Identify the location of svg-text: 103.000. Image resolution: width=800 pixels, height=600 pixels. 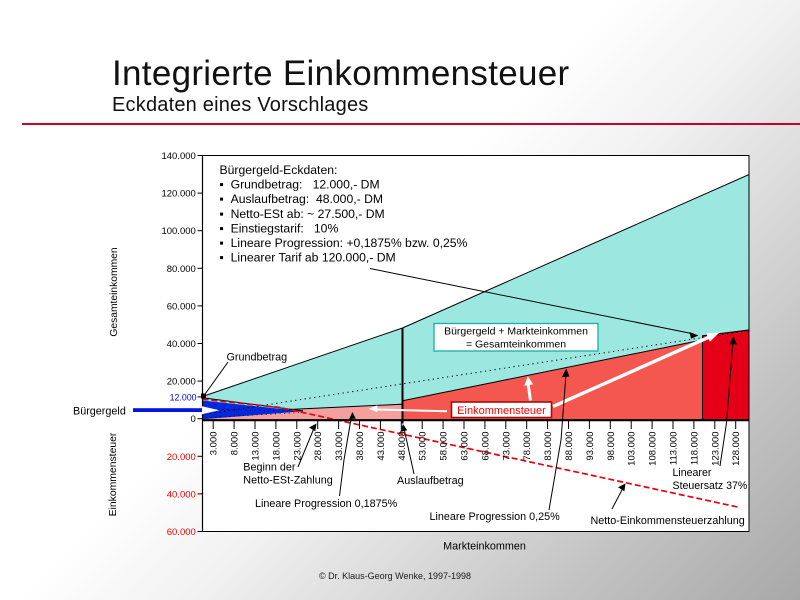
(632, 449).